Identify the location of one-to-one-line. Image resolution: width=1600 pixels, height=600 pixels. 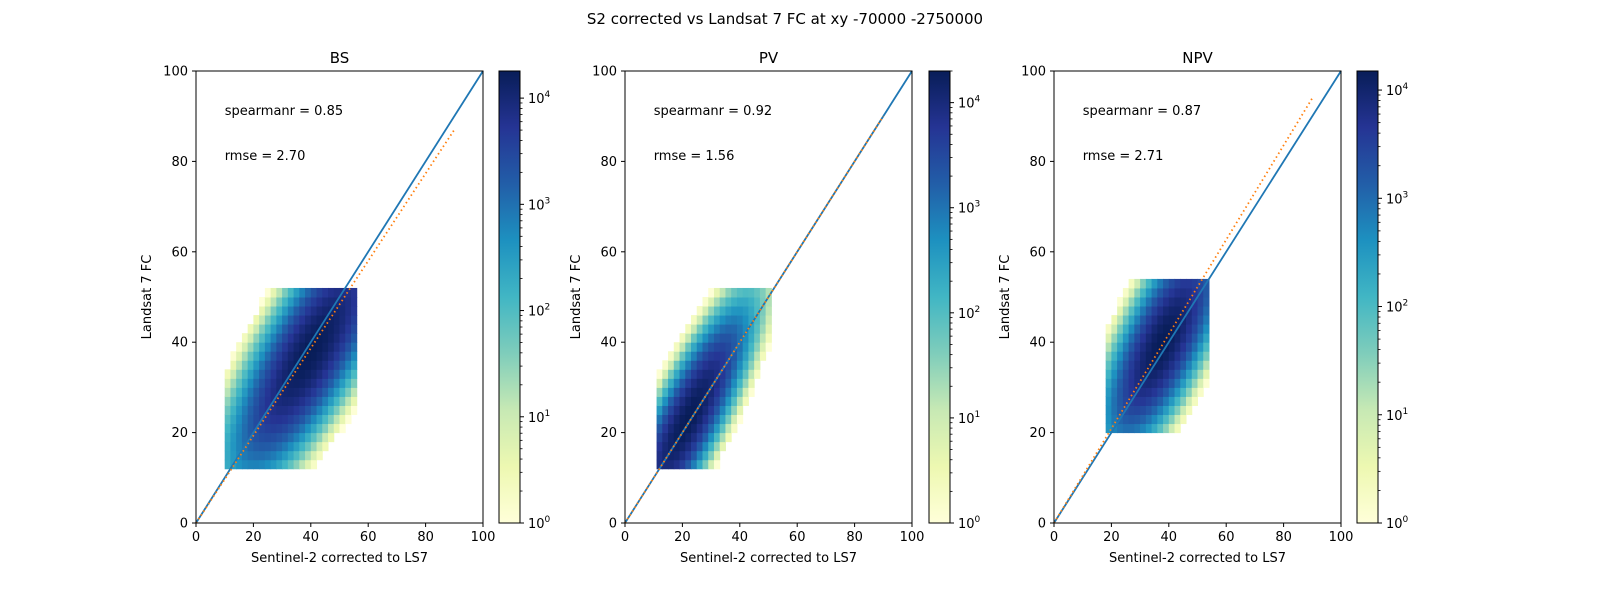
(339, 297).